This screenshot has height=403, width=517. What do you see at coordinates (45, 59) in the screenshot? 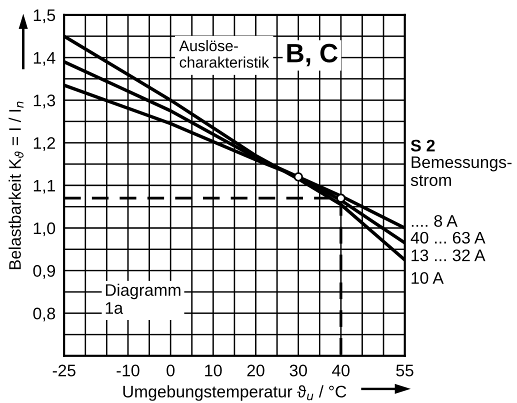
I see `y-tick-label: 1,4` at bounding box center [45, 59].